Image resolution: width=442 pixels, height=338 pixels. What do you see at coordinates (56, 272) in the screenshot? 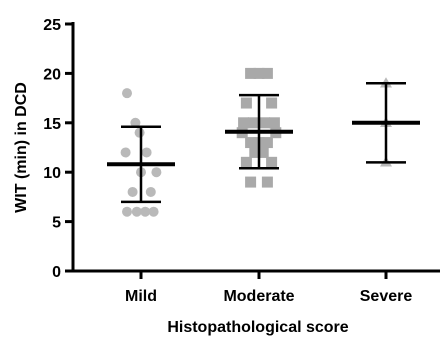
I see `y-tick-label: 0` at bounding box center [56, 272].